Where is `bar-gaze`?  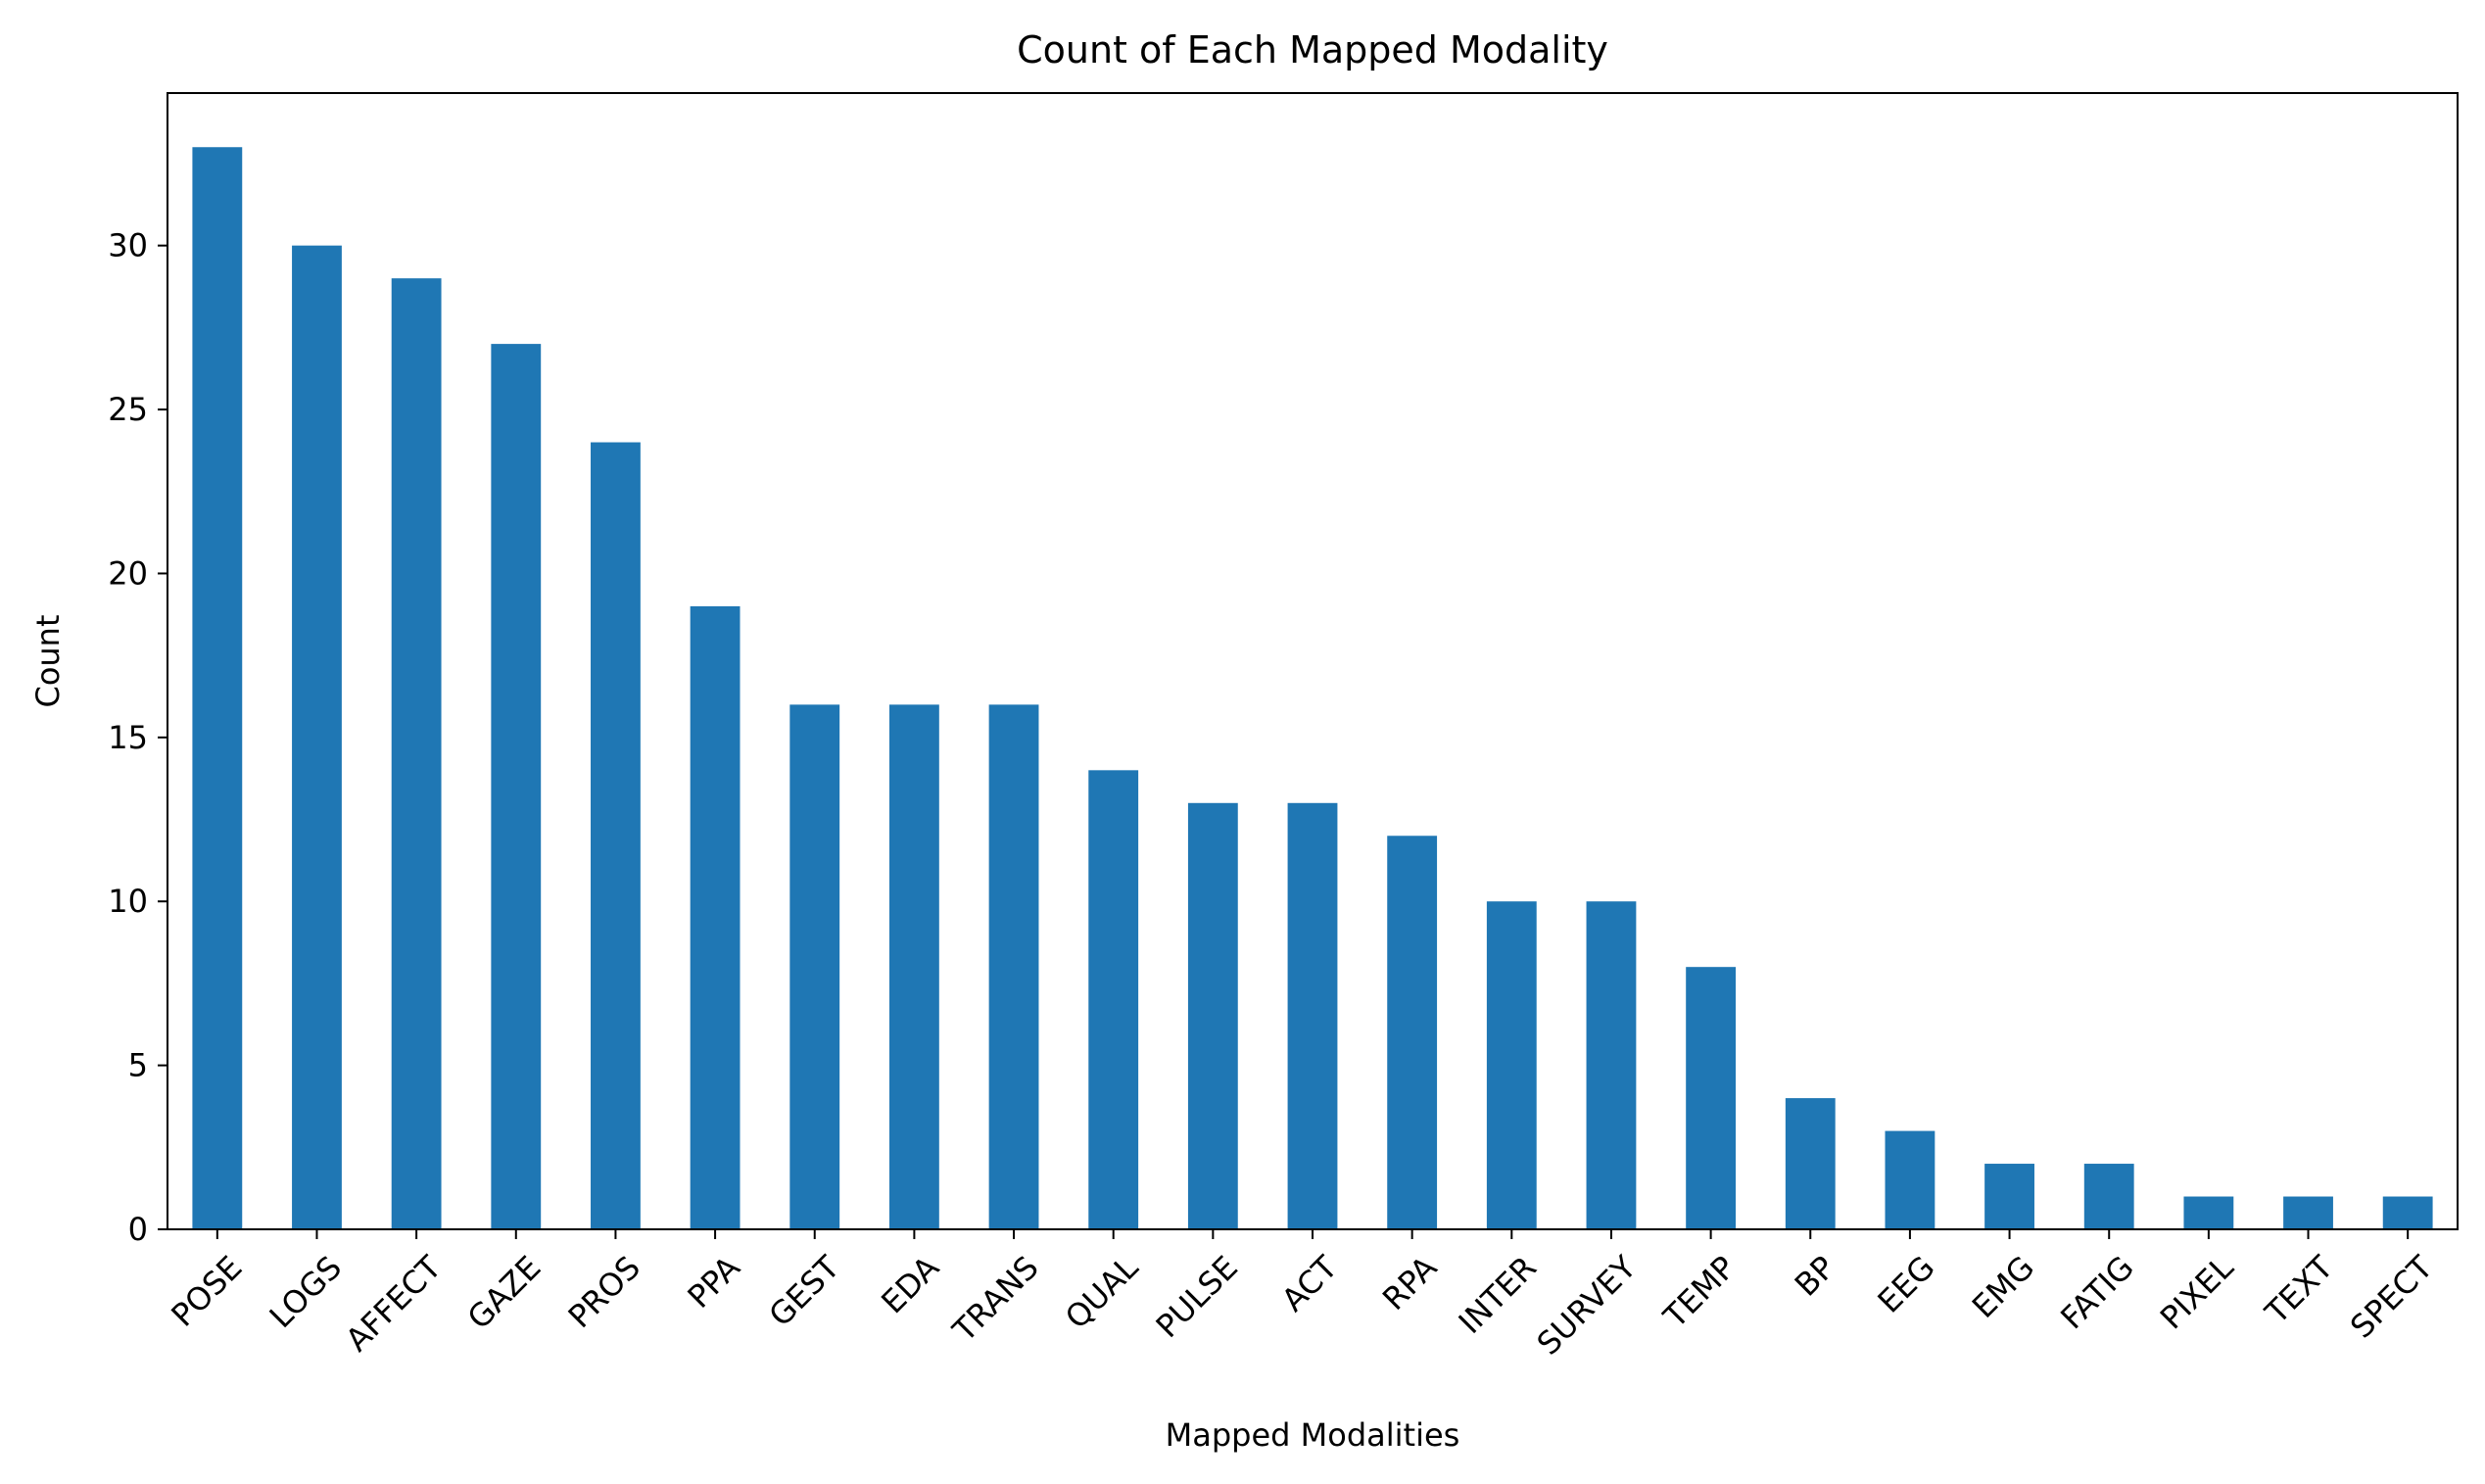
bar-gaze is located at coordinates (516, 786).